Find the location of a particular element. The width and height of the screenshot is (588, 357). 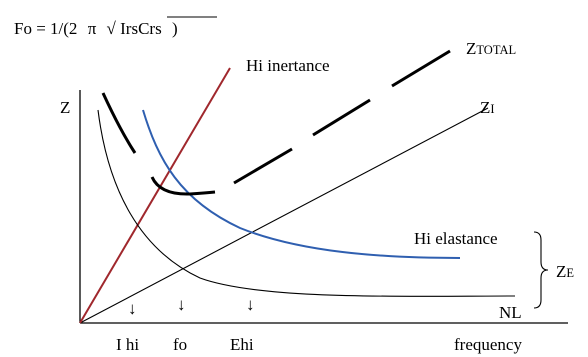

i-hi-label: I hi is located at coordinates (127, 344).